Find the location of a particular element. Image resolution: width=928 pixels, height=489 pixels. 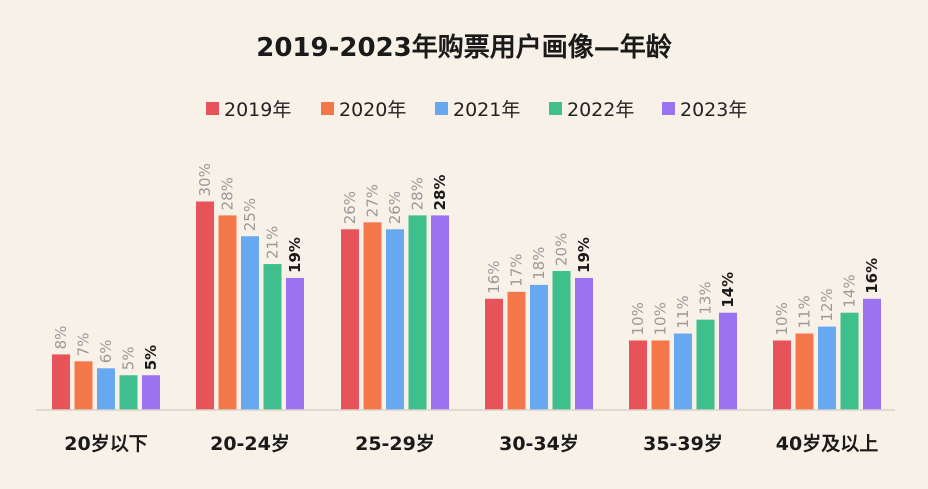

legend-swatch-2020 is located at coordinates (327, 108).